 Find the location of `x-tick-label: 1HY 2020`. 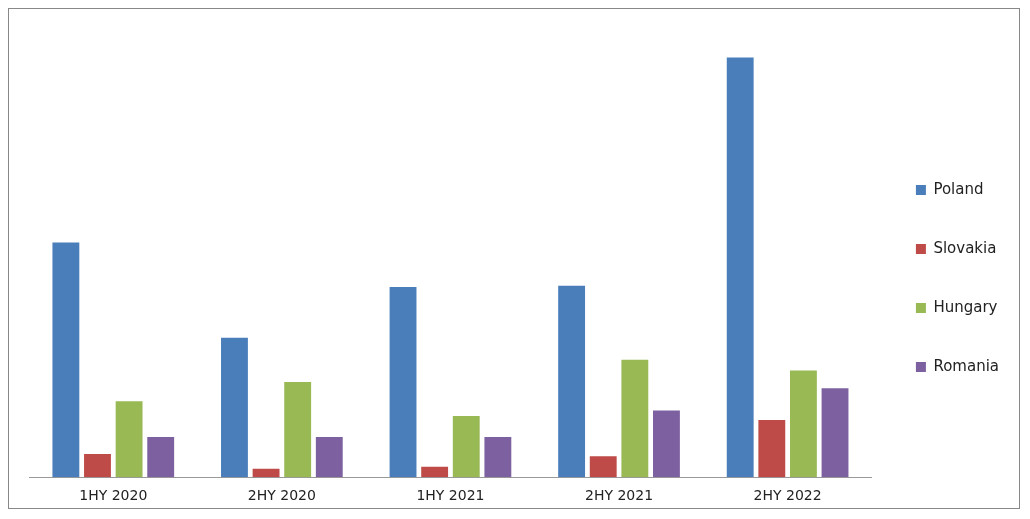

x-tick-label: 1HY 2020 is located at coordinates (113, 495).